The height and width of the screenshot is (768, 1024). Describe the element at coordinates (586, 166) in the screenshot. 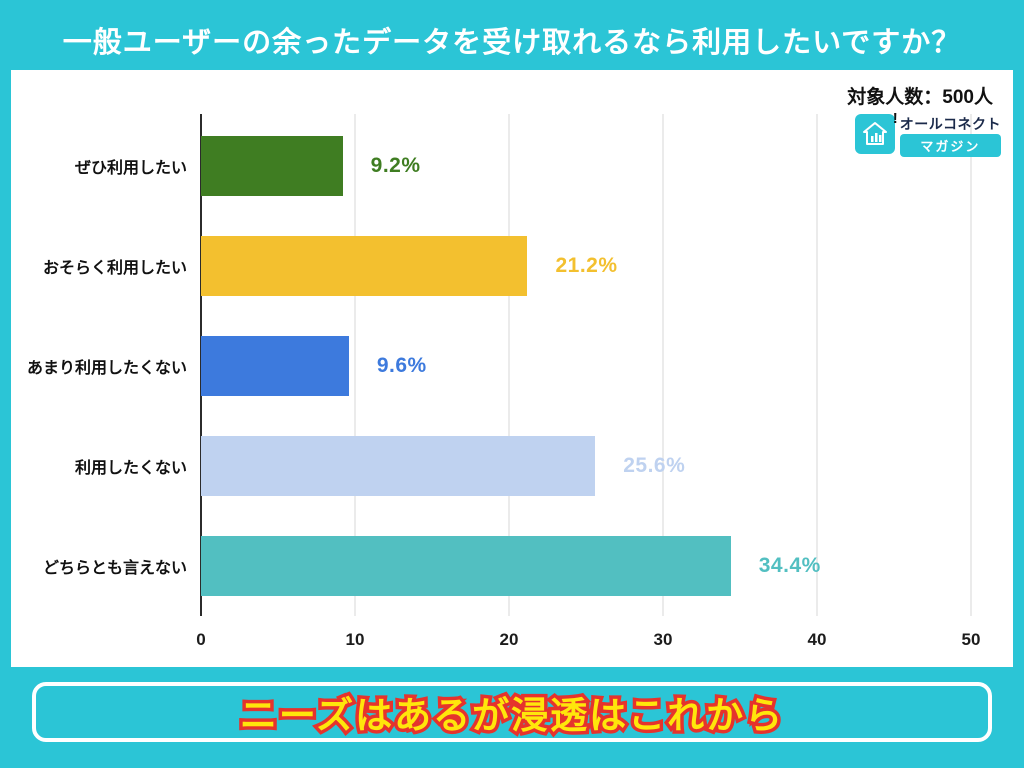

I see `bar-track: 9.2%` at that location.